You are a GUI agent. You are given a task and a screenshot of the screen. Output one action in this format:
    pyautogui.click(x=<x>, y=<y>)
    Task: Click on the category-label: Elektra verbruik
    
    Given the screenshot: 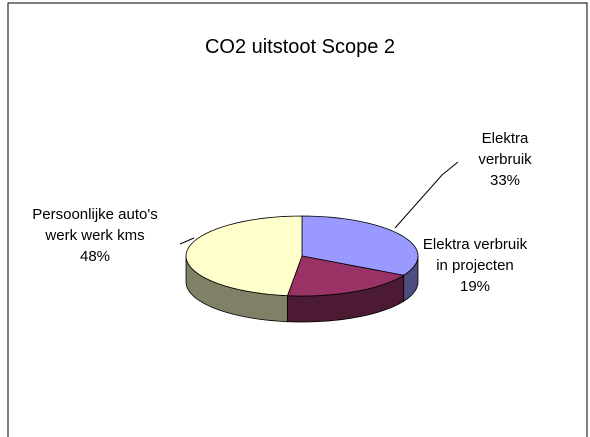 What is the action you would take?
    pyautogui.click(x=505, y=149)
    